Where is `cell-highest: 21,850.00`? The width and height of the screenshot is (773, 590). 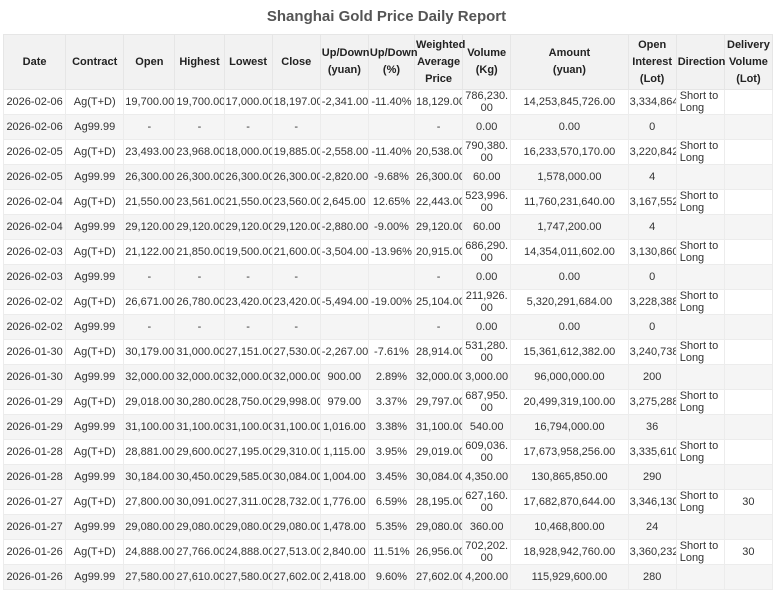
cell-highest: 21,850.00 is located at coordinates (199, 252).